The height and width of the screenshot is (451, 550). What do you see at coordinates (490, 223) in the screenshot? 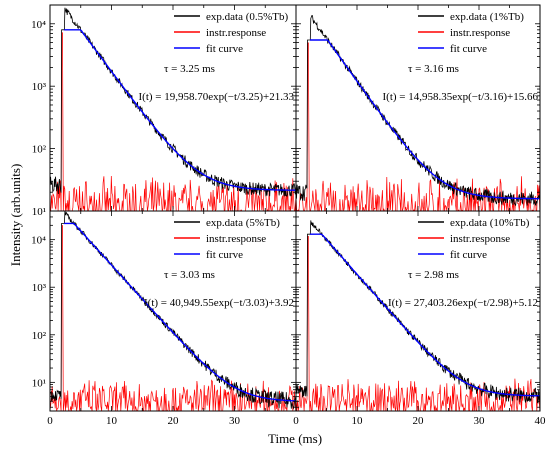
I see `legend-label: exp.data (10%Tb)` at bounding box center [490, 223].